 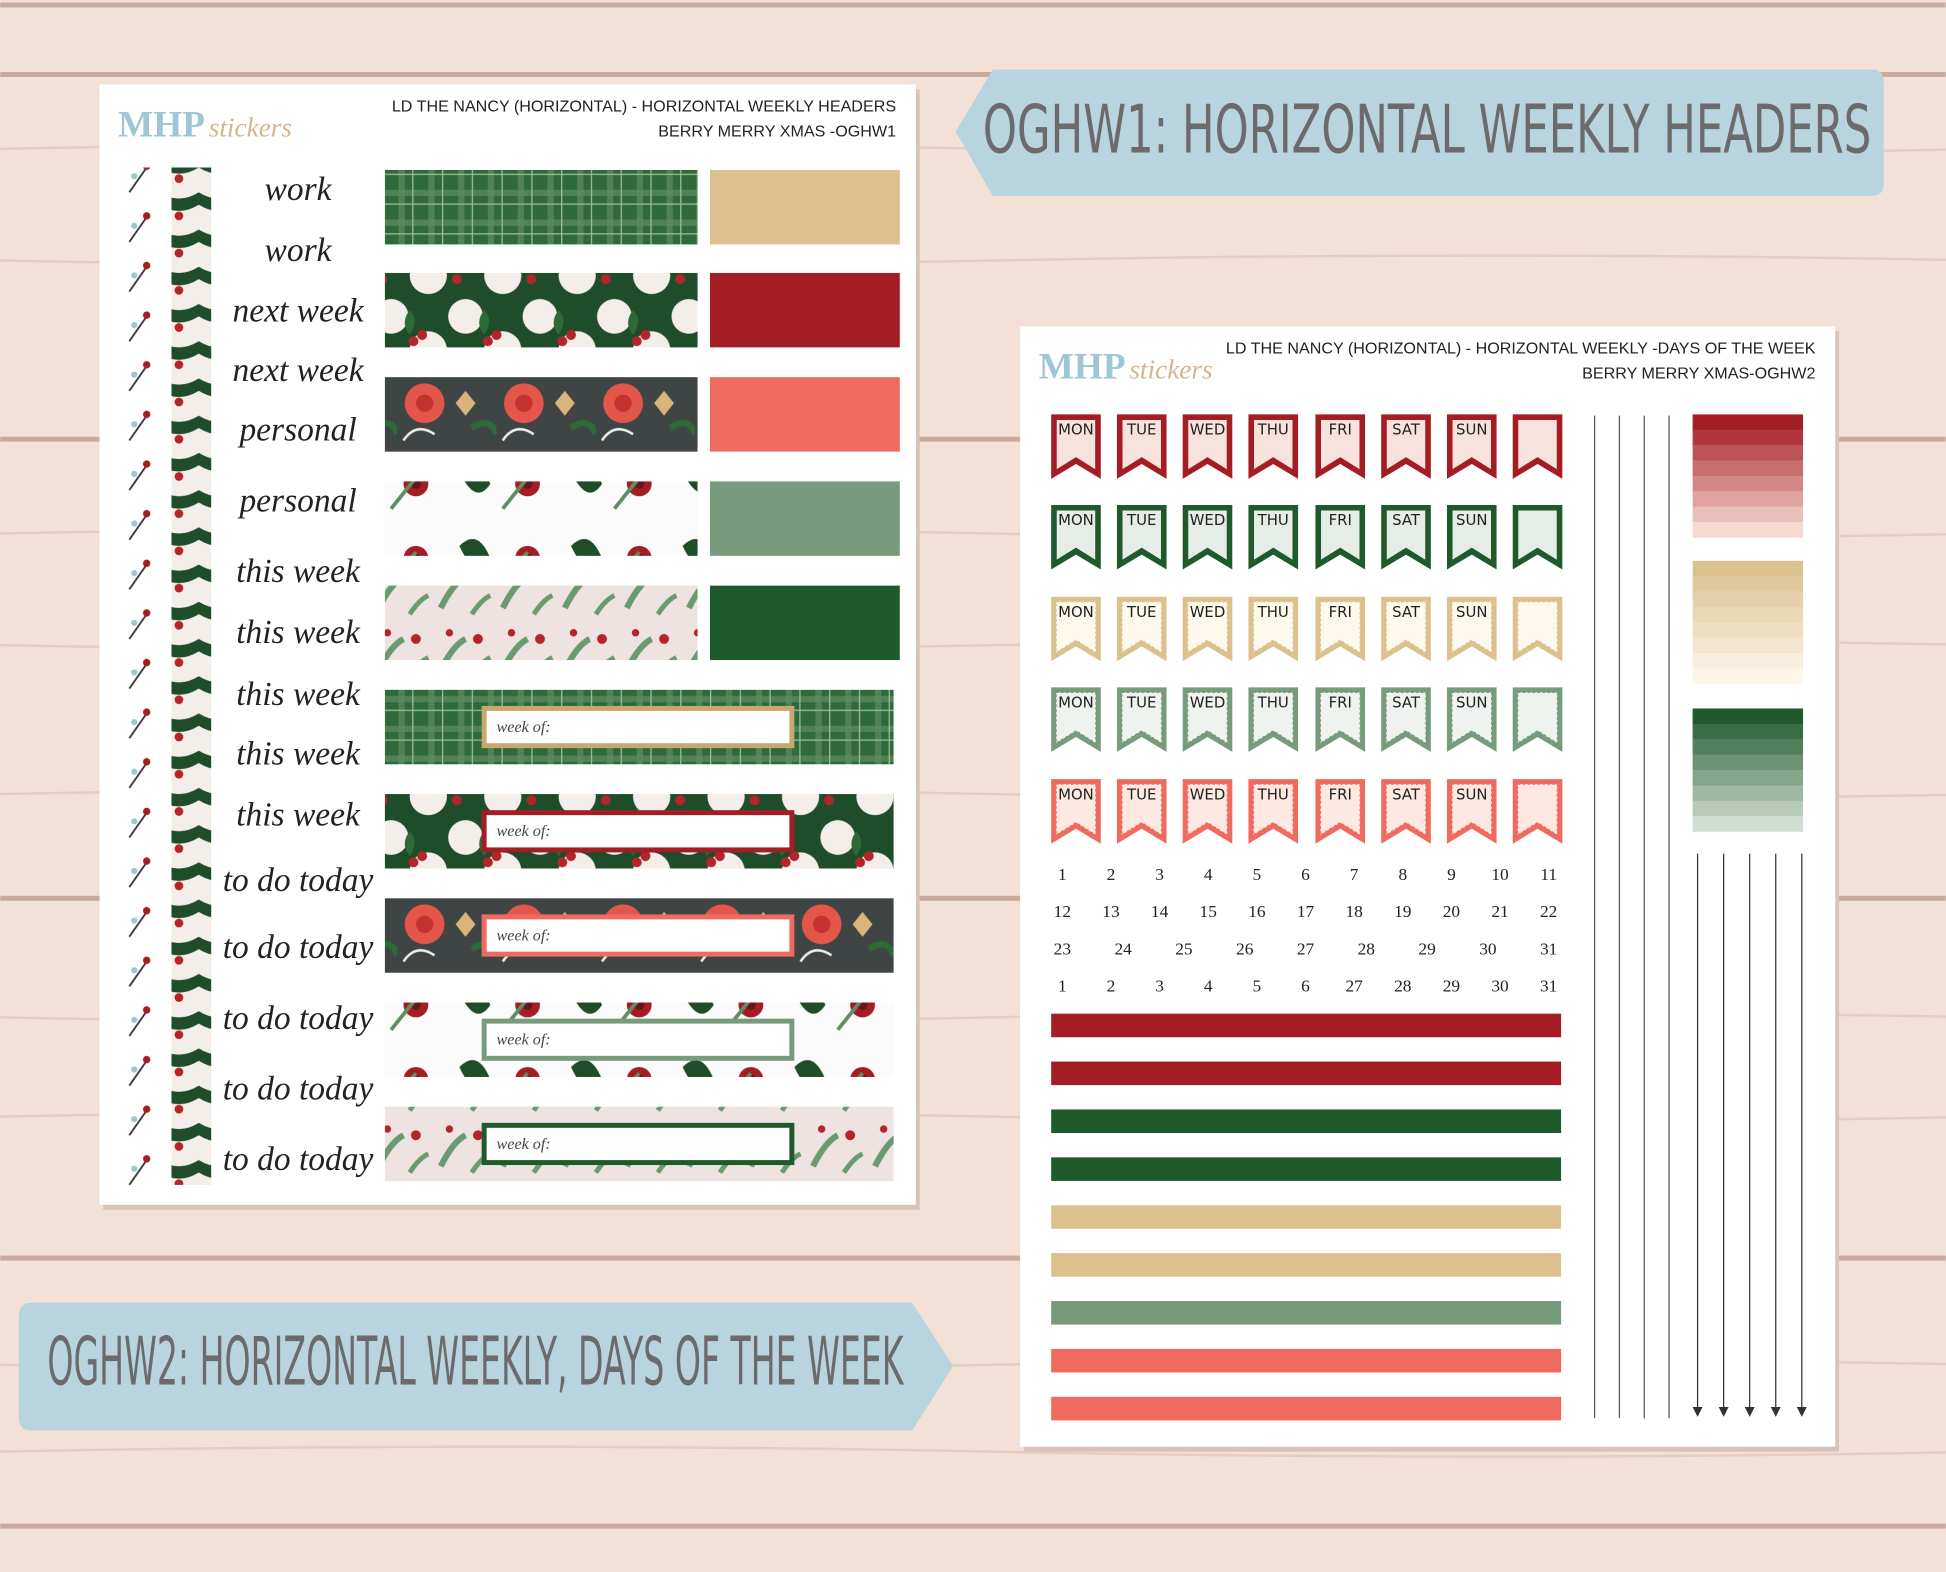 I want to click on date-number: 12, so click(x=1062, y=911).